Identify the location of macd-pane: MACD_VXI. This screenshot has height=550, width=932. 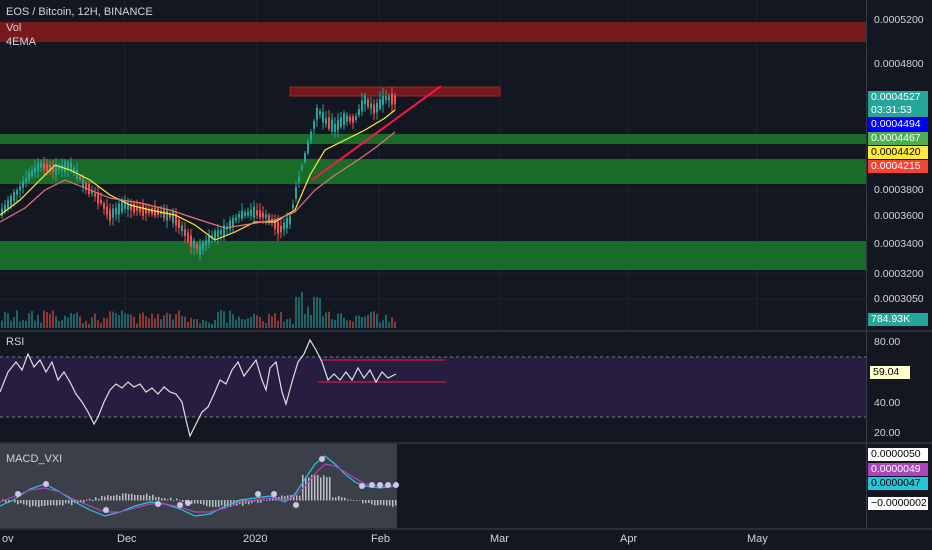
(433, 486).